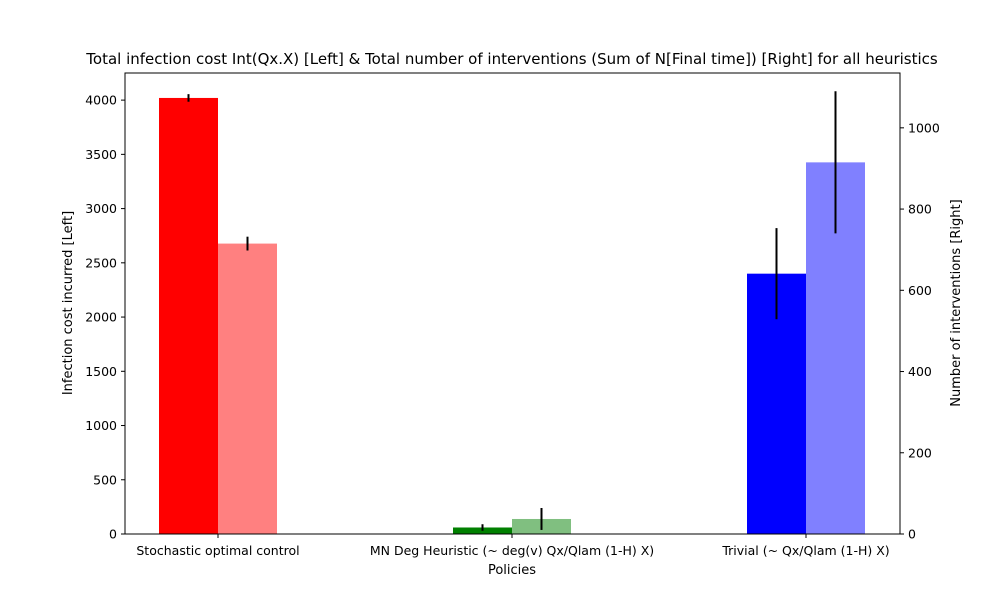 This screenshot has width=1000, height=600. I want to click on y-right-tick-label-4: 800, so click(920, 209).